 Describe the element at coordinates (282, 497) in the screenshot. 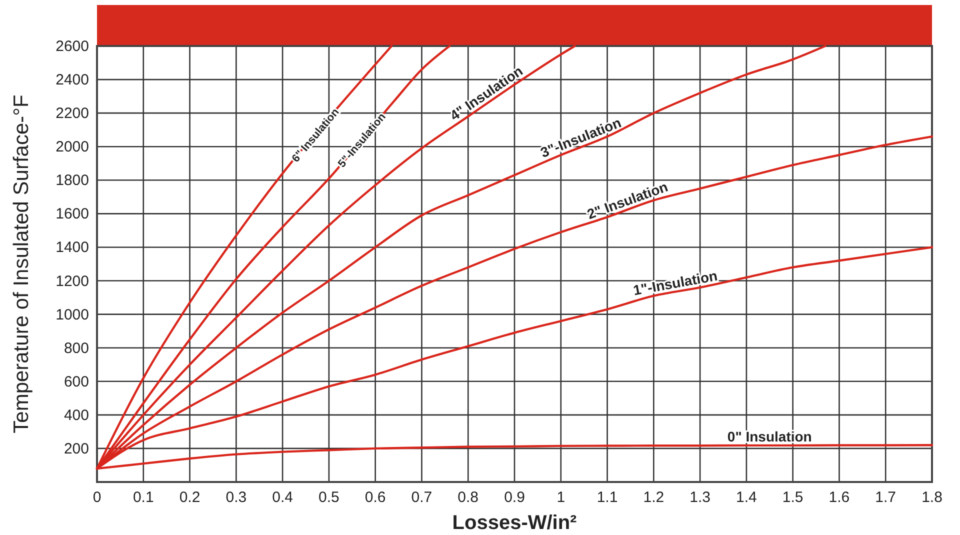

I see `x-tick-label: 0.4` at that location.